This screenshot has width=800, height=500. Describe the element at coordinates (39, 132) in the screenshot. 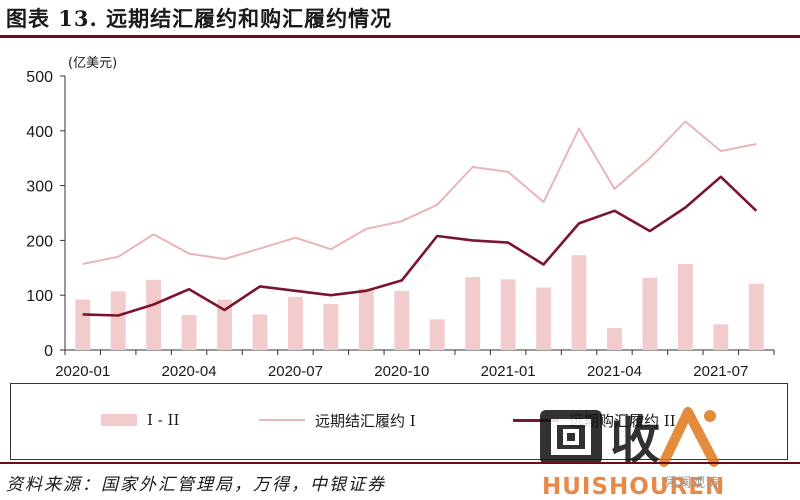

I see `y-tick-label: 400` at that location.